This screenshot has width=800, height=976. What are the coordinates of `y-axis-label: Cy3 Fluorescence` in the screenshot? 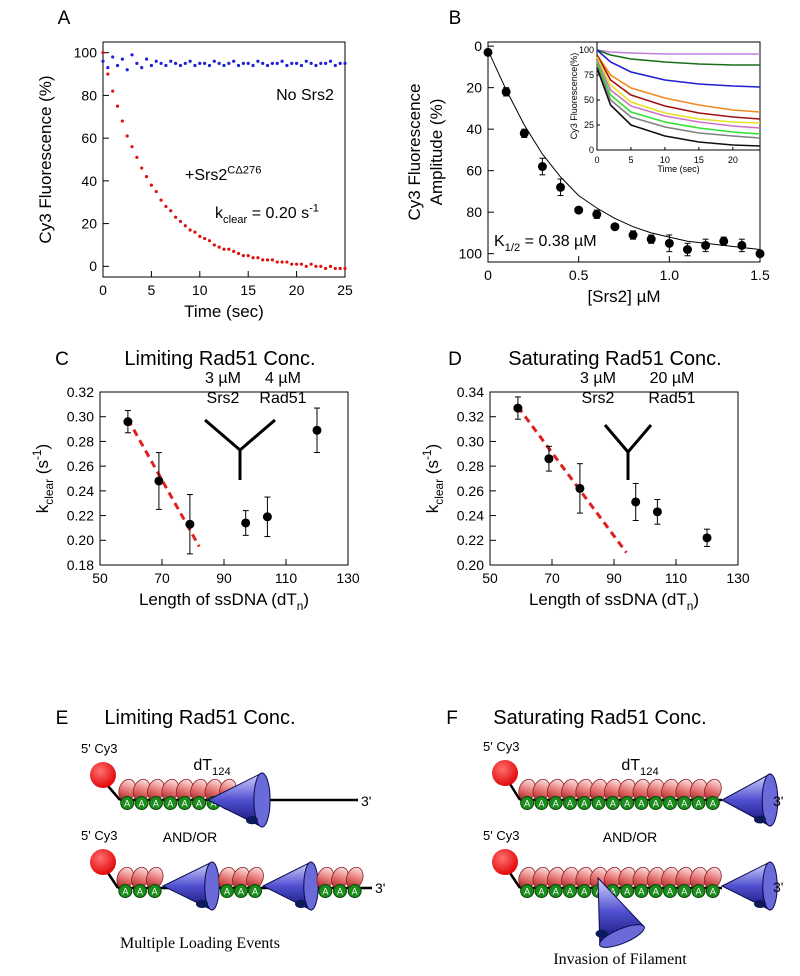 It's located at (414, 151).